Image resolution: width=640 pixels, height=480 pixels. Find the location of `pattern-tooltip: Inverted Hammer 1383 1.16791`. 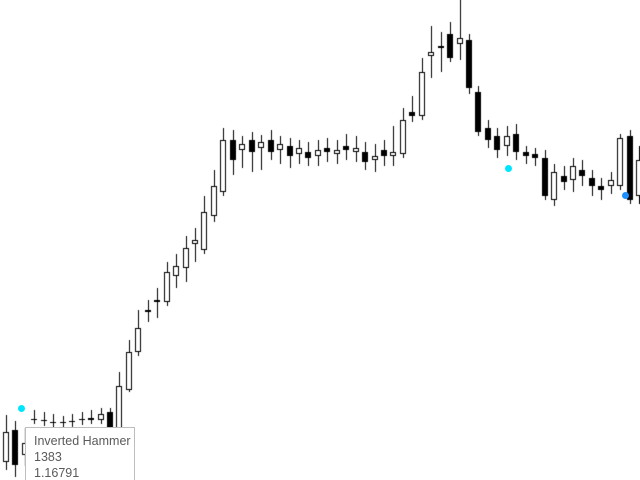

pattern-tooltip: Inverted Hammer 1383 1.16791 is located at coordinates (80, 453).